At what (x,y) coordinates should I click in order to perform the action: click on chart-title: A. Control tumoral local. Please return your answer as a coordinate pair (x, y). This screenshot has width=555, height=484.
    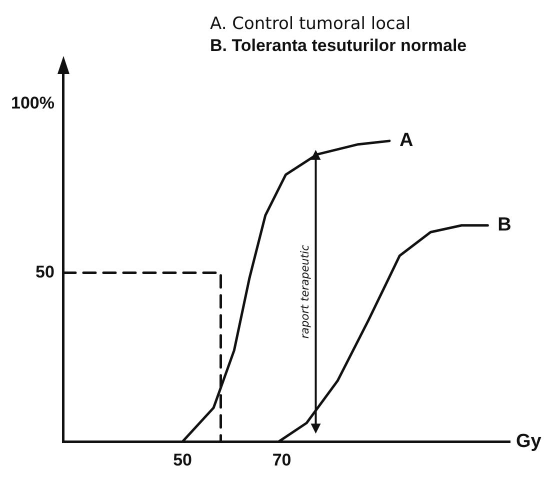
    Looking at the image, I should click on (310, 24).